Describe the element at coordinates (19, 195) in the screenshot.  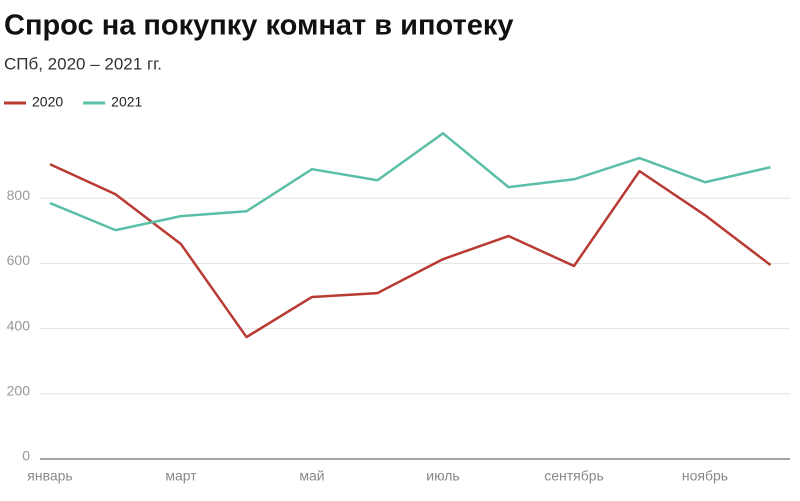
I see `y-tick-label: 800` at that location.